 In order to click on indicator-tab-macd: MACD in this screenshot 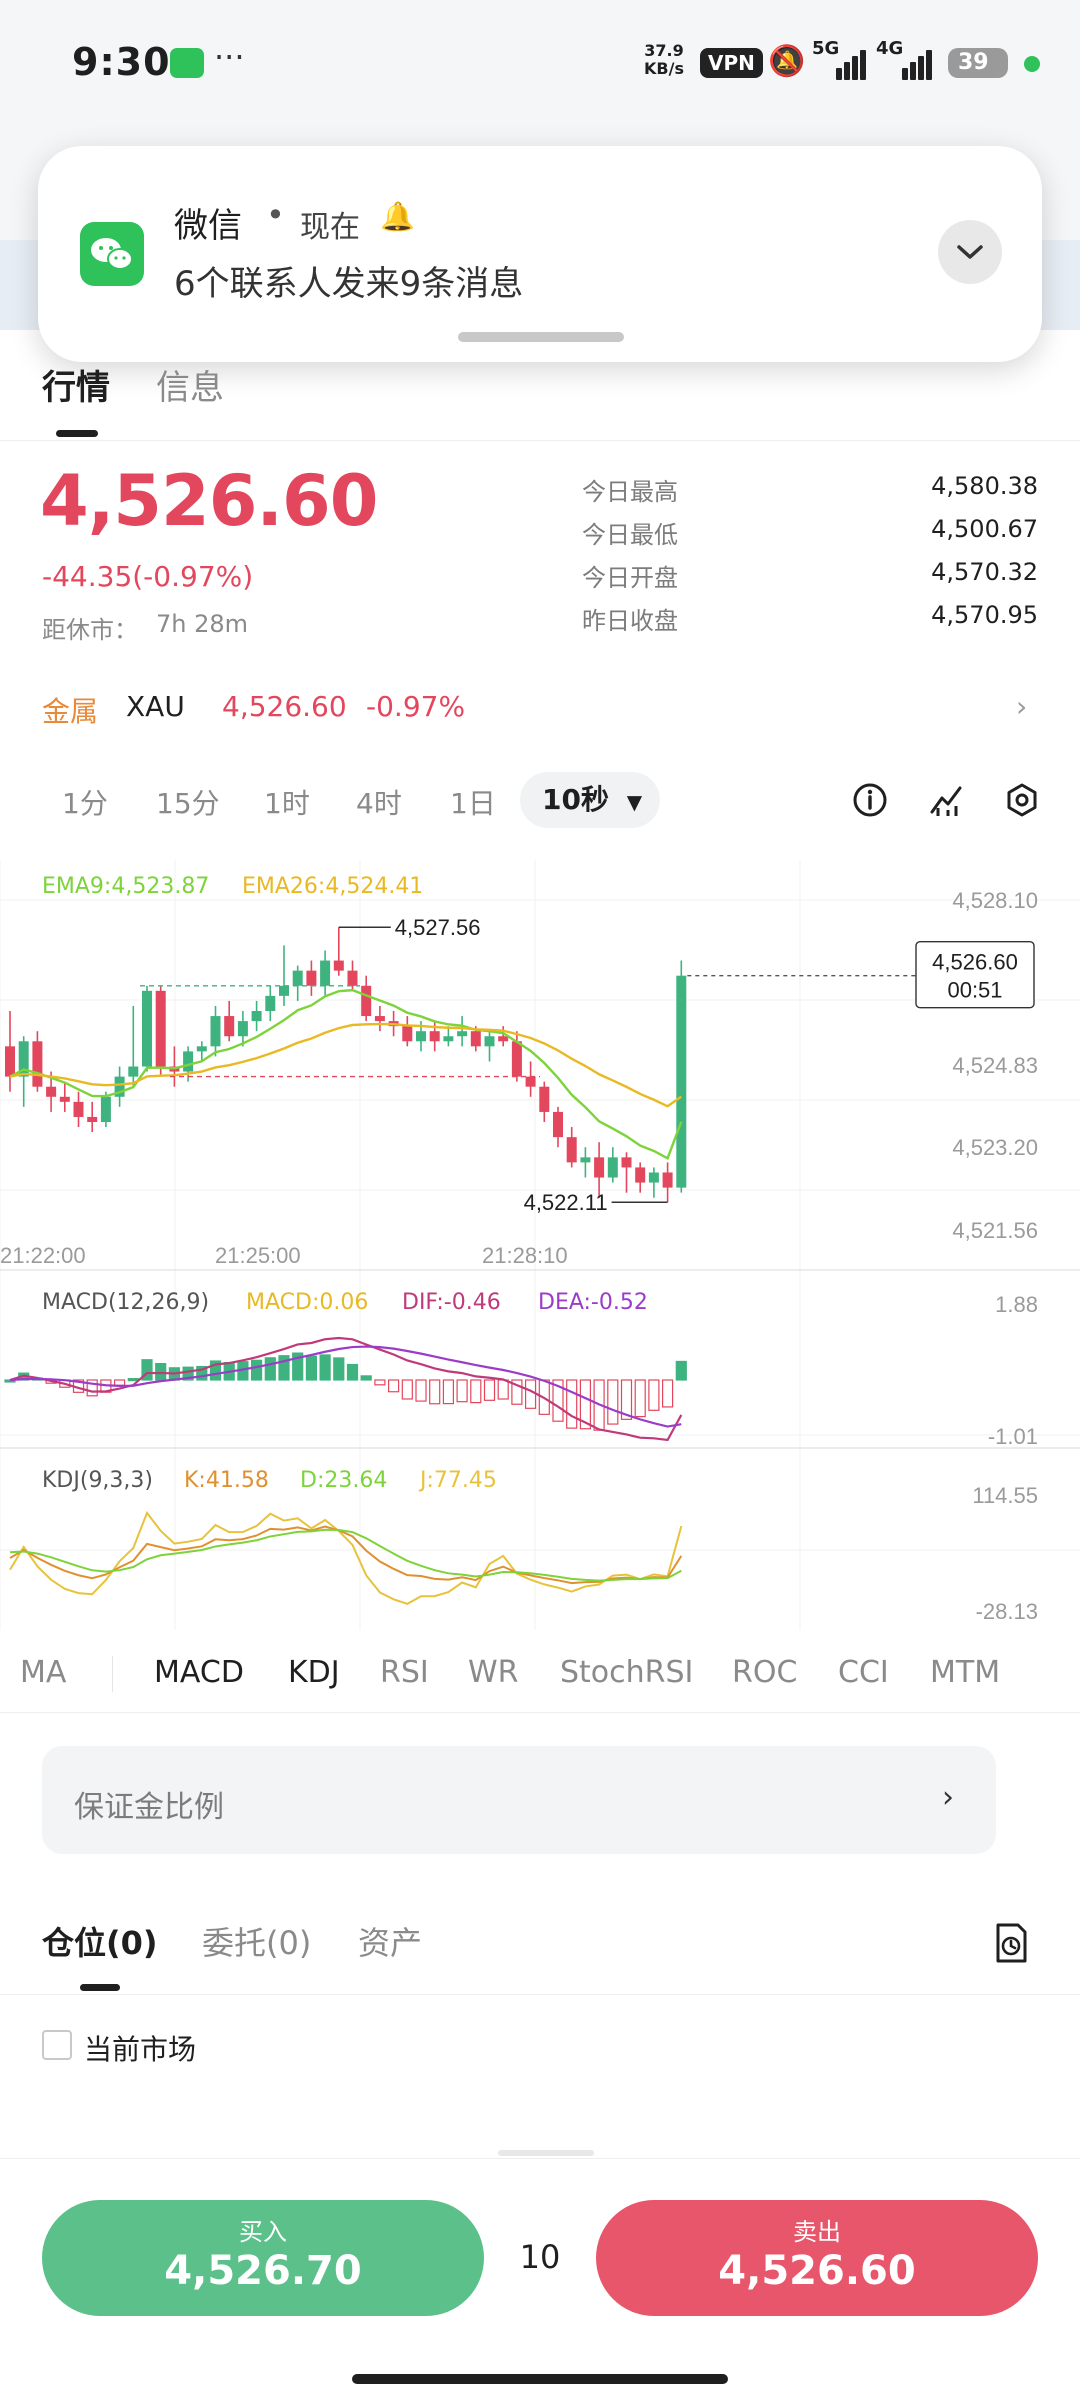, I will do `click(199, 1672)`.